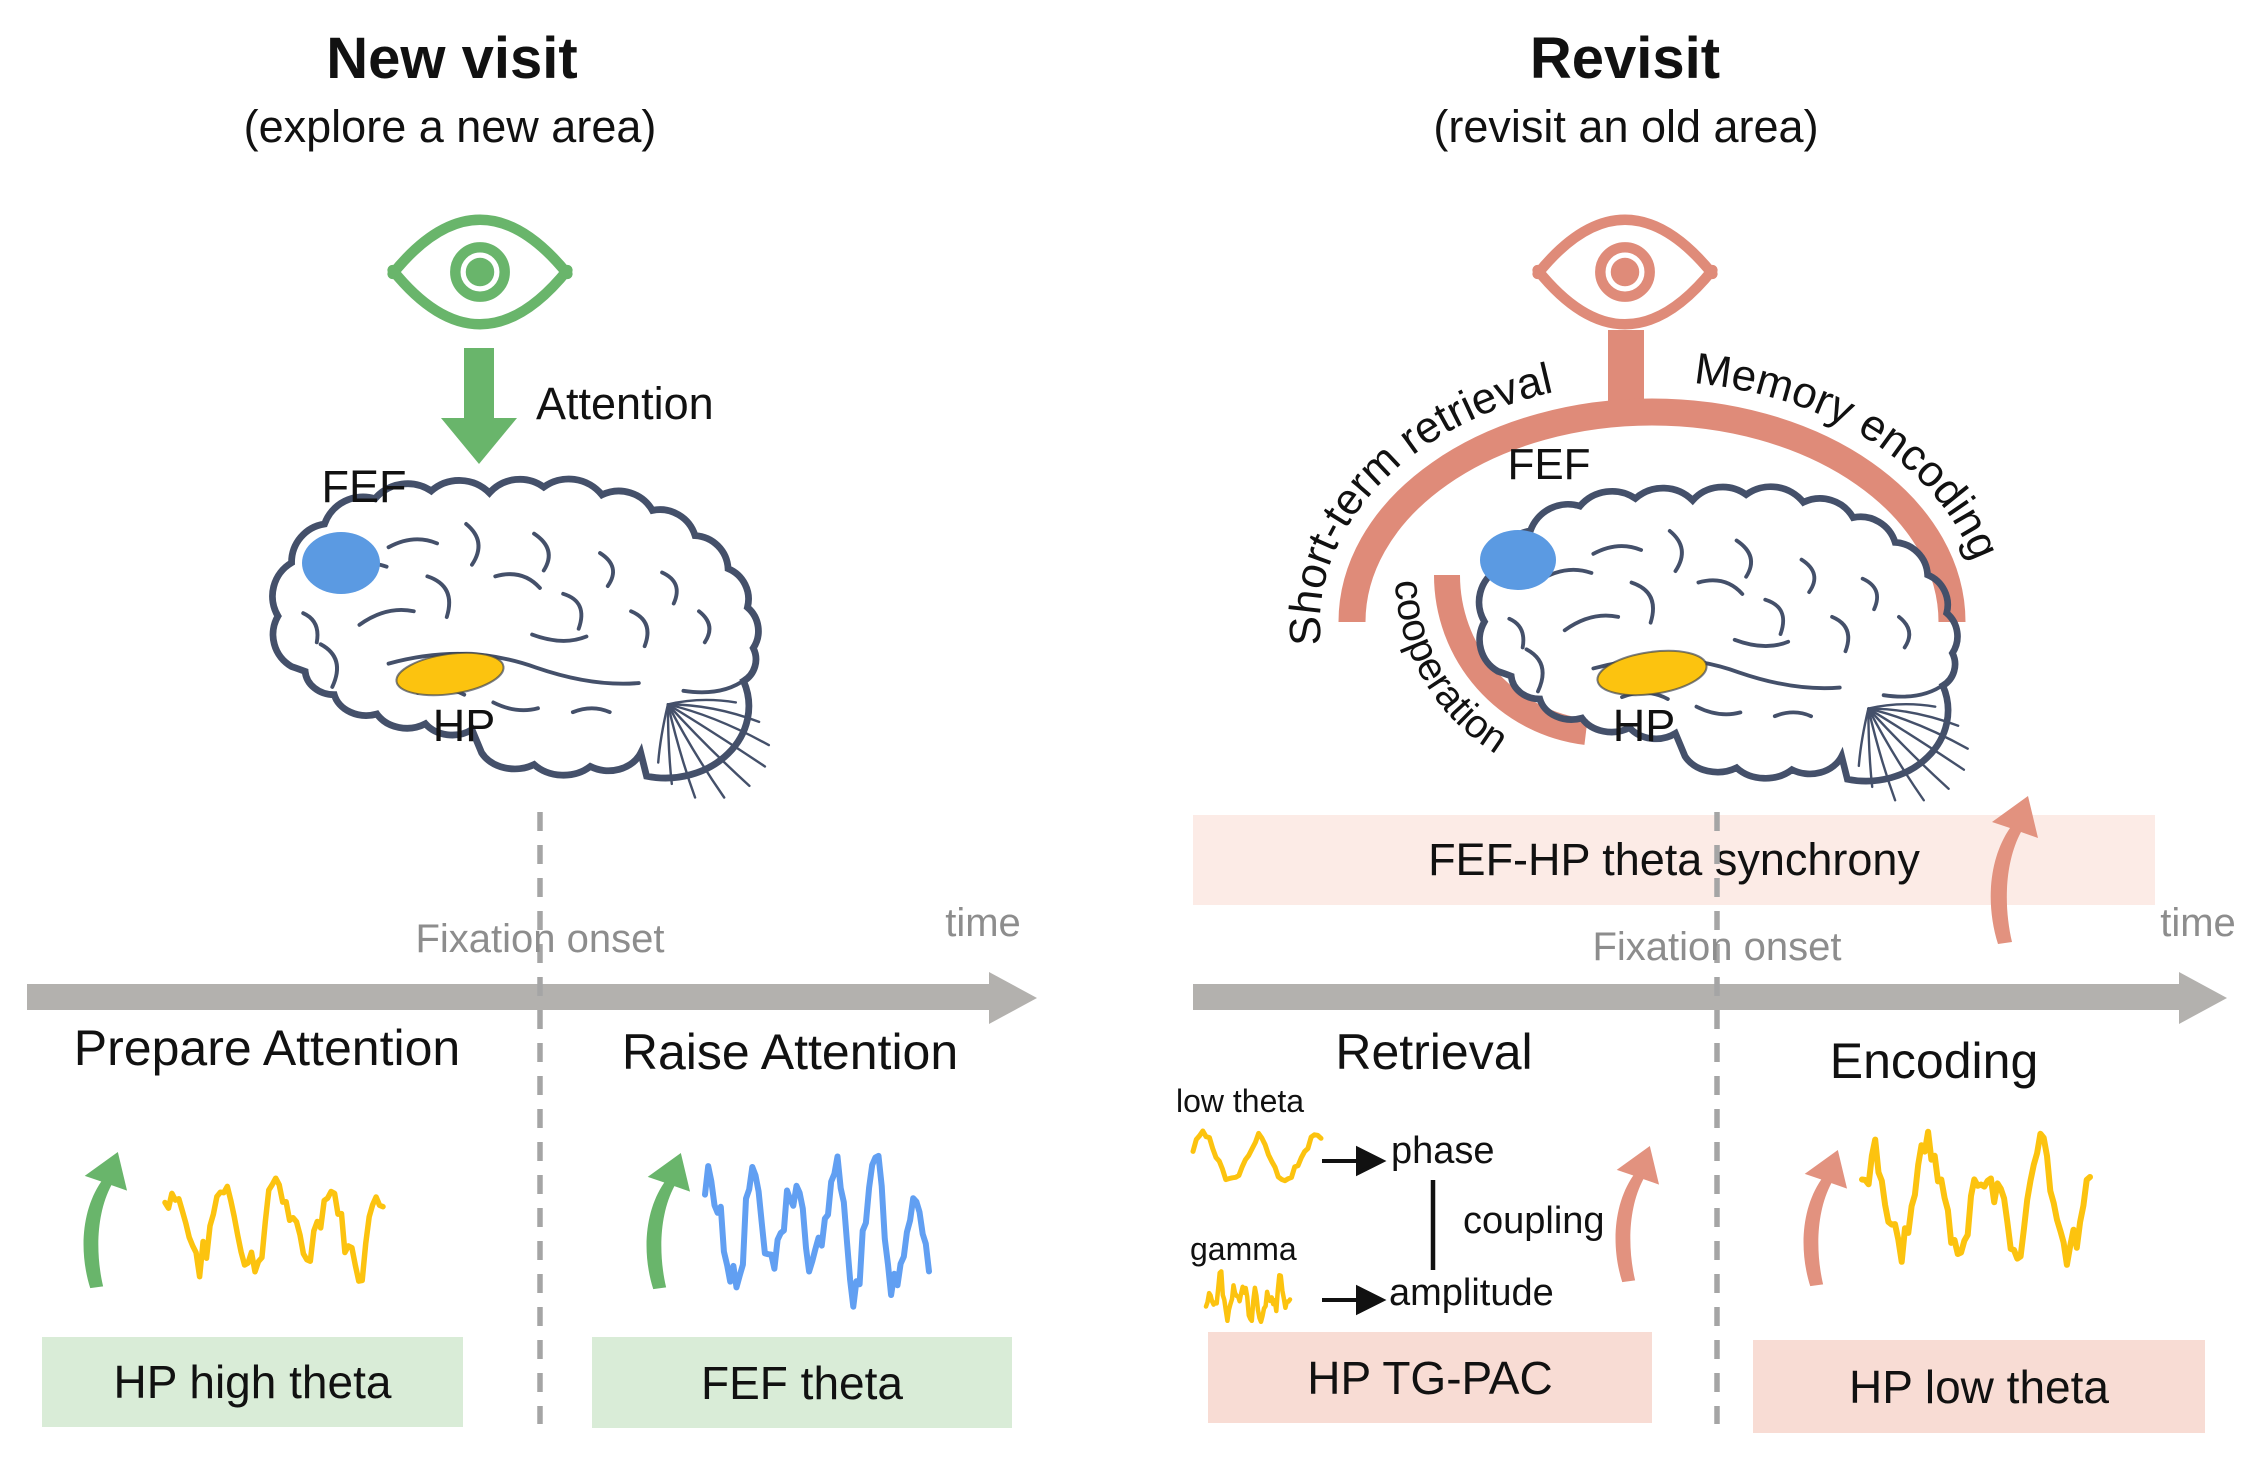 This screenshot has width=2265, height=1461. I want to click on hp-low-theta-box: HP low theta, so click(1979, 1386).